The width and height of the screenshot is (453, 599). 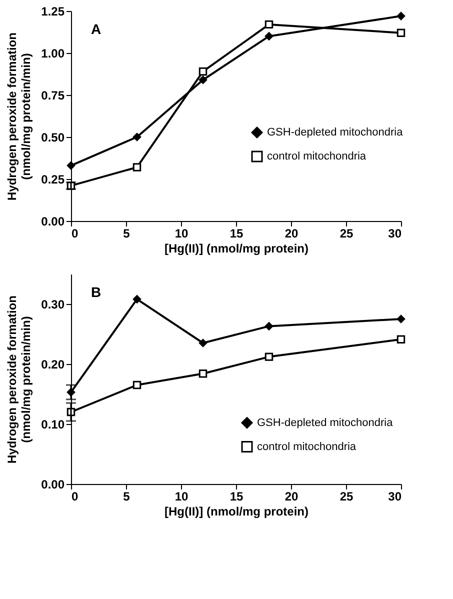 What do you see at coordinates (96, 292) in the screenshot?
I see `annotation: B` at bounding box center [96, 292].